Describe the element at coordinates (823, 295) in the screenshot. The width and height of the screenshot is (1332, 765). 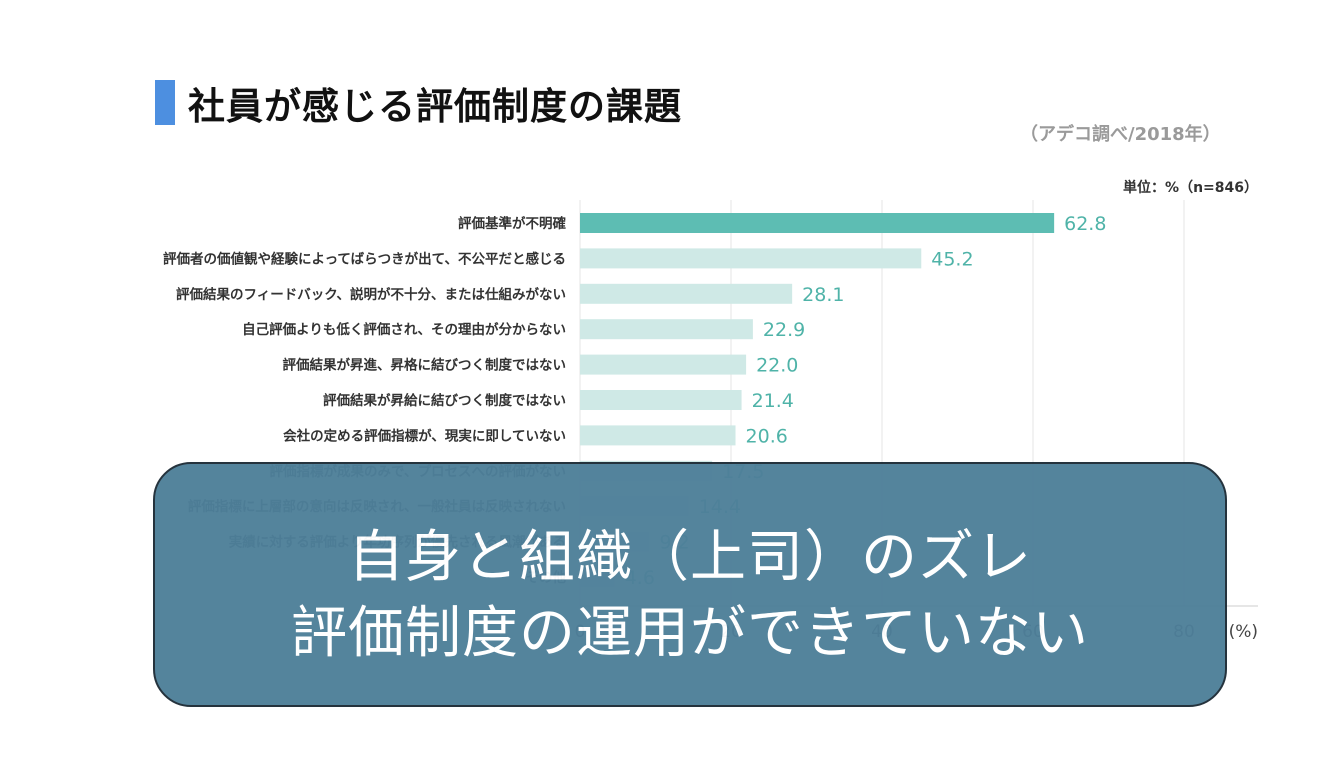
I see `value-label: 28.1` at that location.